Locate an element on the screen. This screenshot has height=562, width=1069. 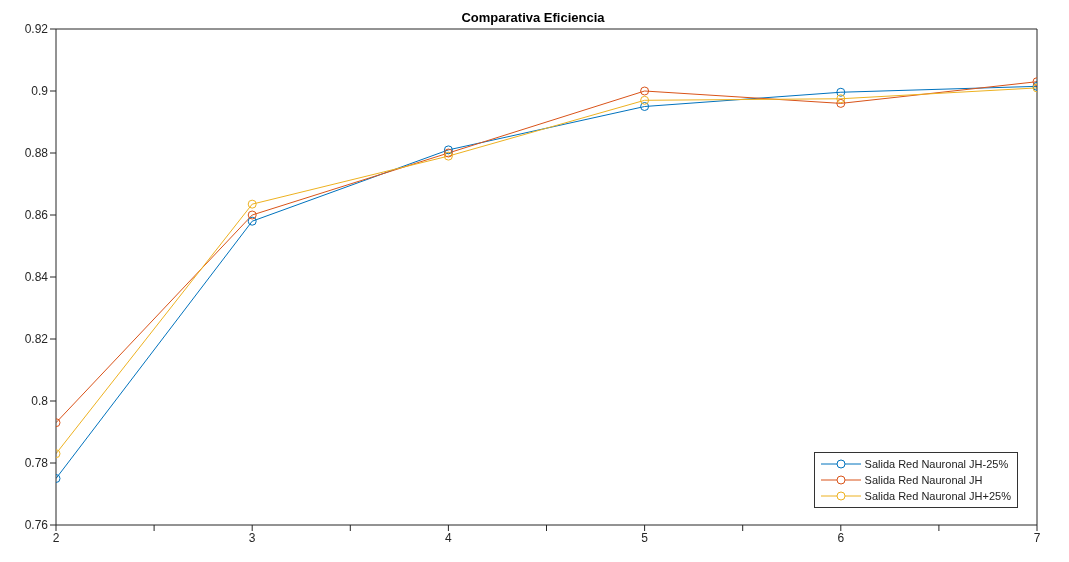
x-tick-label: 7 is located at coordinates (1037, 537).